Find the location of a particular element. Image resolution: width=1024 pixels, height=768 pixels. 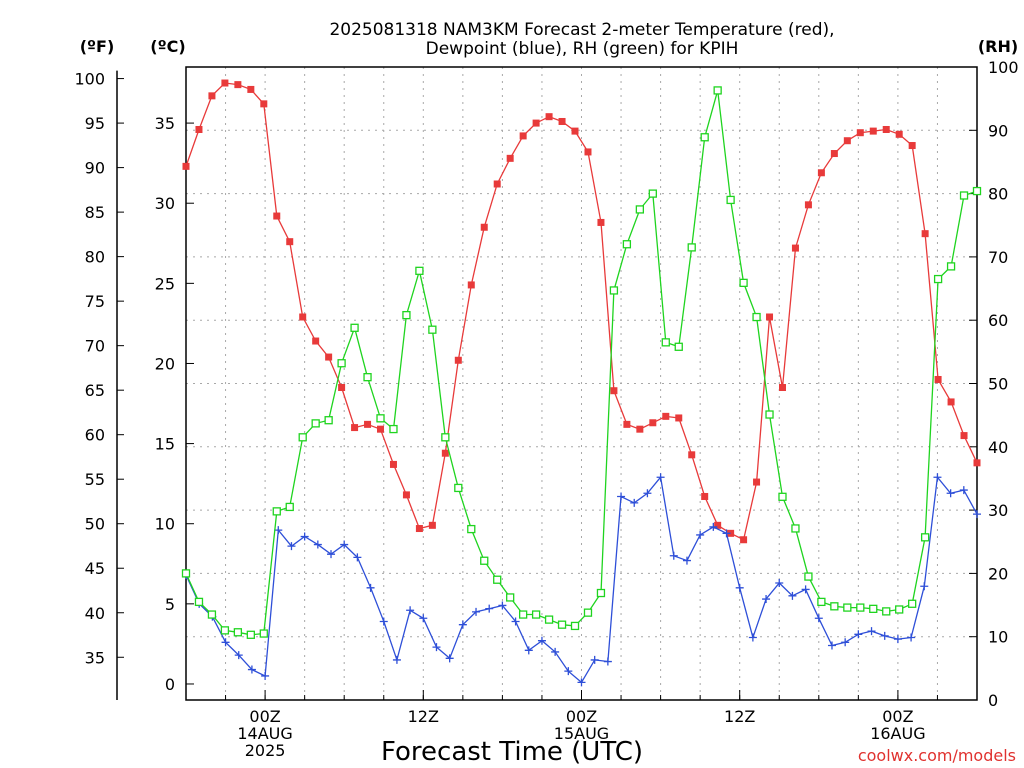

celsius-tick-label: 30 is located at coordinates (165, 203).